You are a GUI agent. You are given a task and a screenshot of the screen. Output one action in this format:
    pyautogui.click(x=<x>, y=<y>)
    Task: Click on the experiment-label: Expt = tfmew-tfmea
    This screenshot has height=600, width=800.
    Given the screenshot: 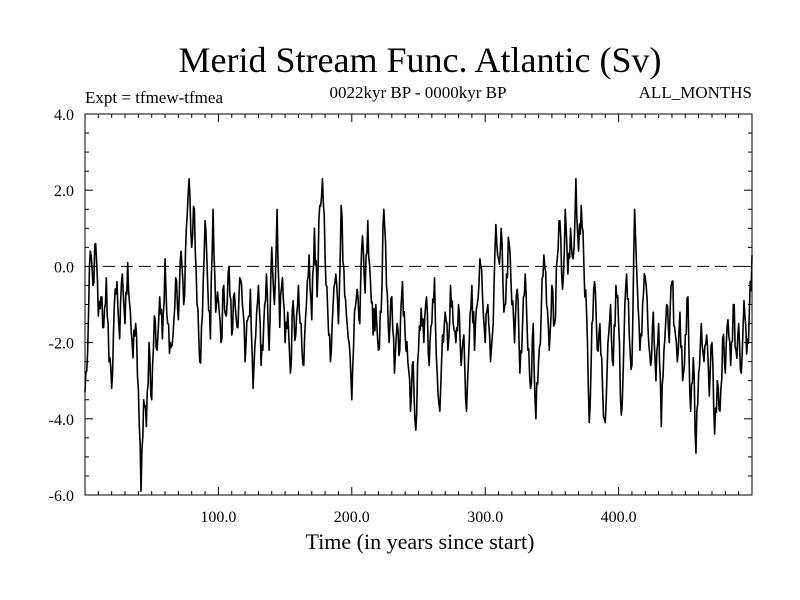 What is the action you would take?
    pyautogui.click(x=154, y=97)
    